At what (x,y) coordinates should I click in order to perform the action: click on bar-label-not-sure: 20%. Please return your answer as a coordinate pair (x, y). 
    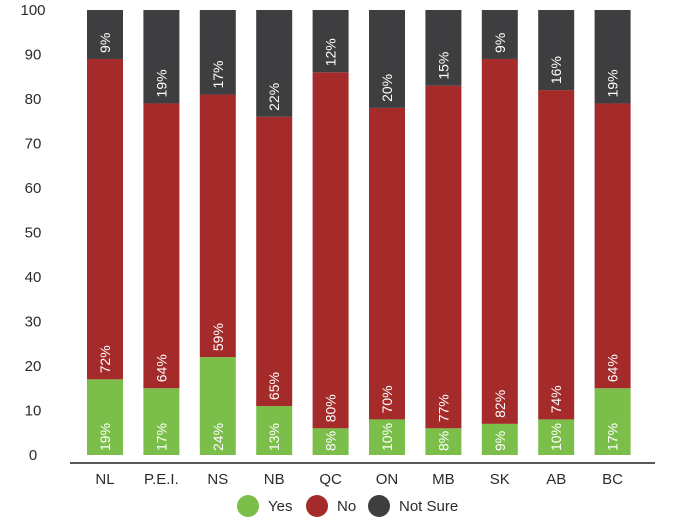
    Looking at the image, I should click on (387, 88).